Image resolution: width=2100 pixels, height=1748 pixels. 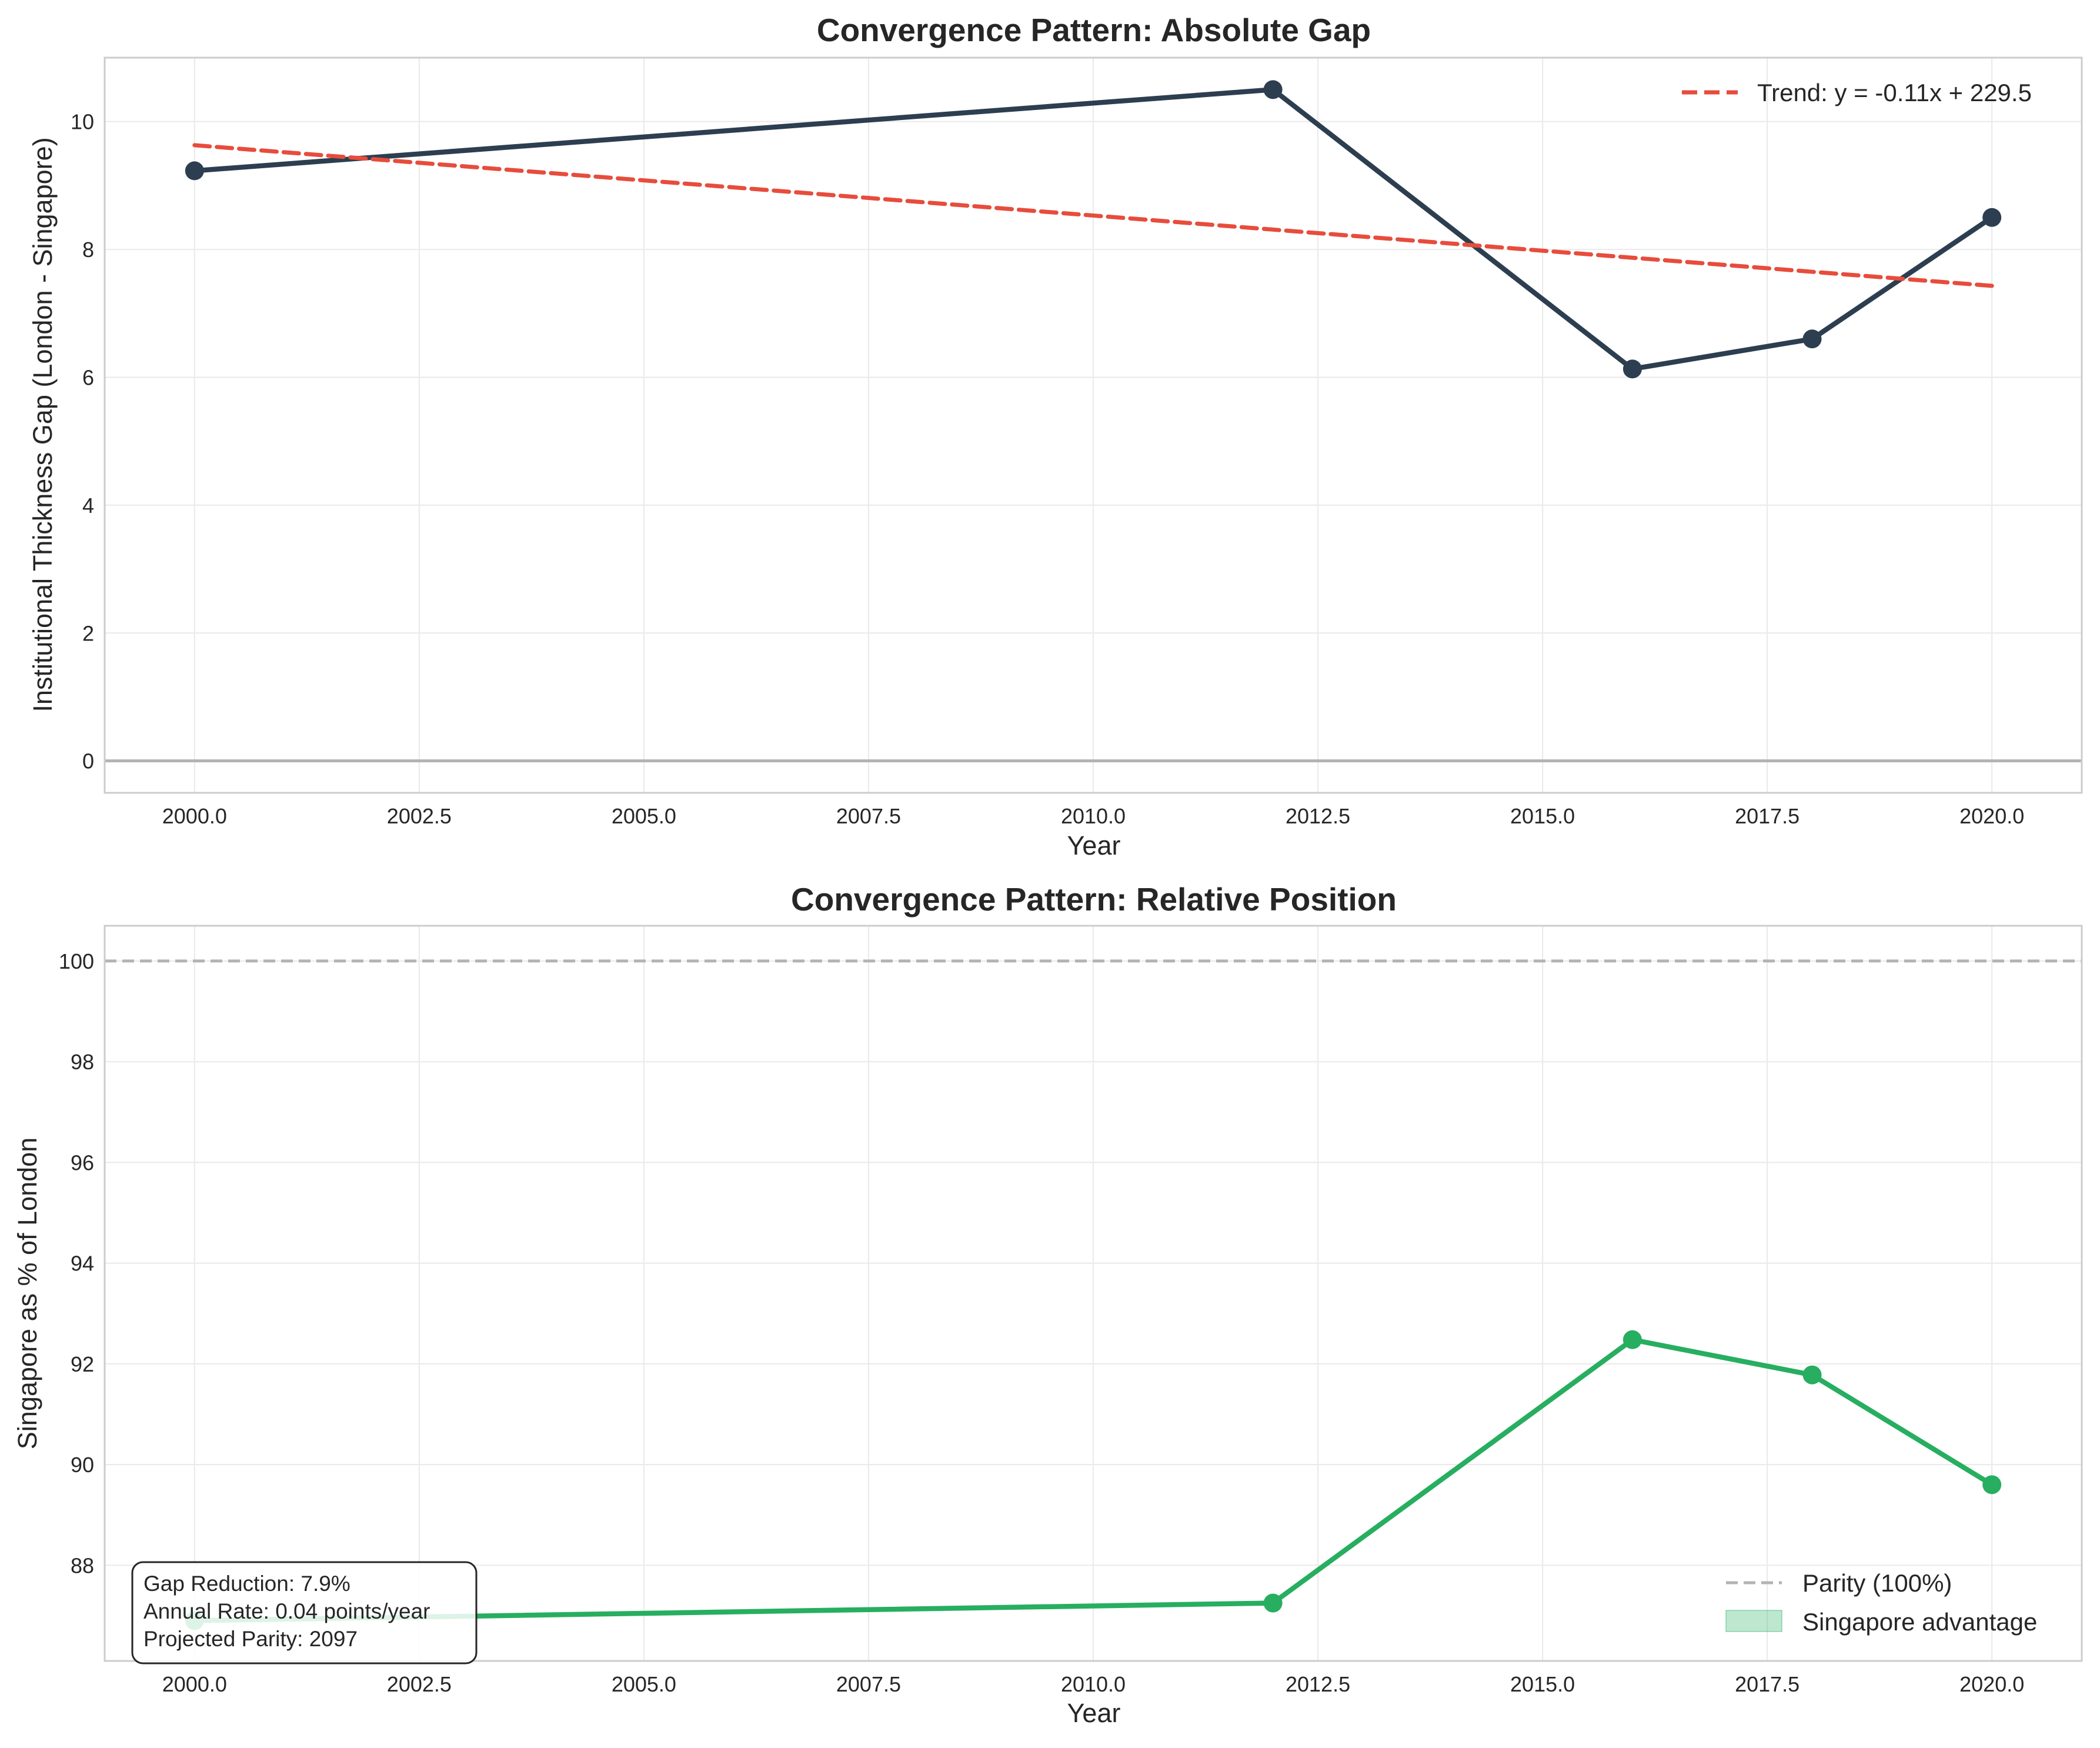 What do you see at coordinates (1894, 92) in the screenshot?
I see `legend-trend-label: Trend: y = -0.11x + 229.5` at bounding box center [1894, 92].